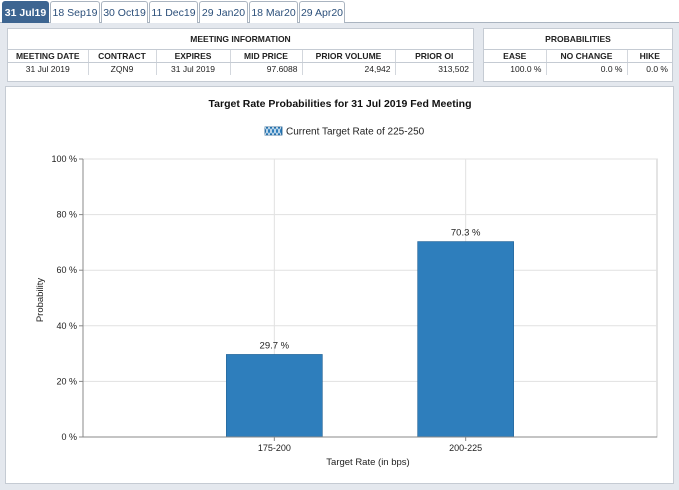  Describe the element at coordinates (64, 159) in the screenshot. I see `y-tick-label: 100 %` at that location.